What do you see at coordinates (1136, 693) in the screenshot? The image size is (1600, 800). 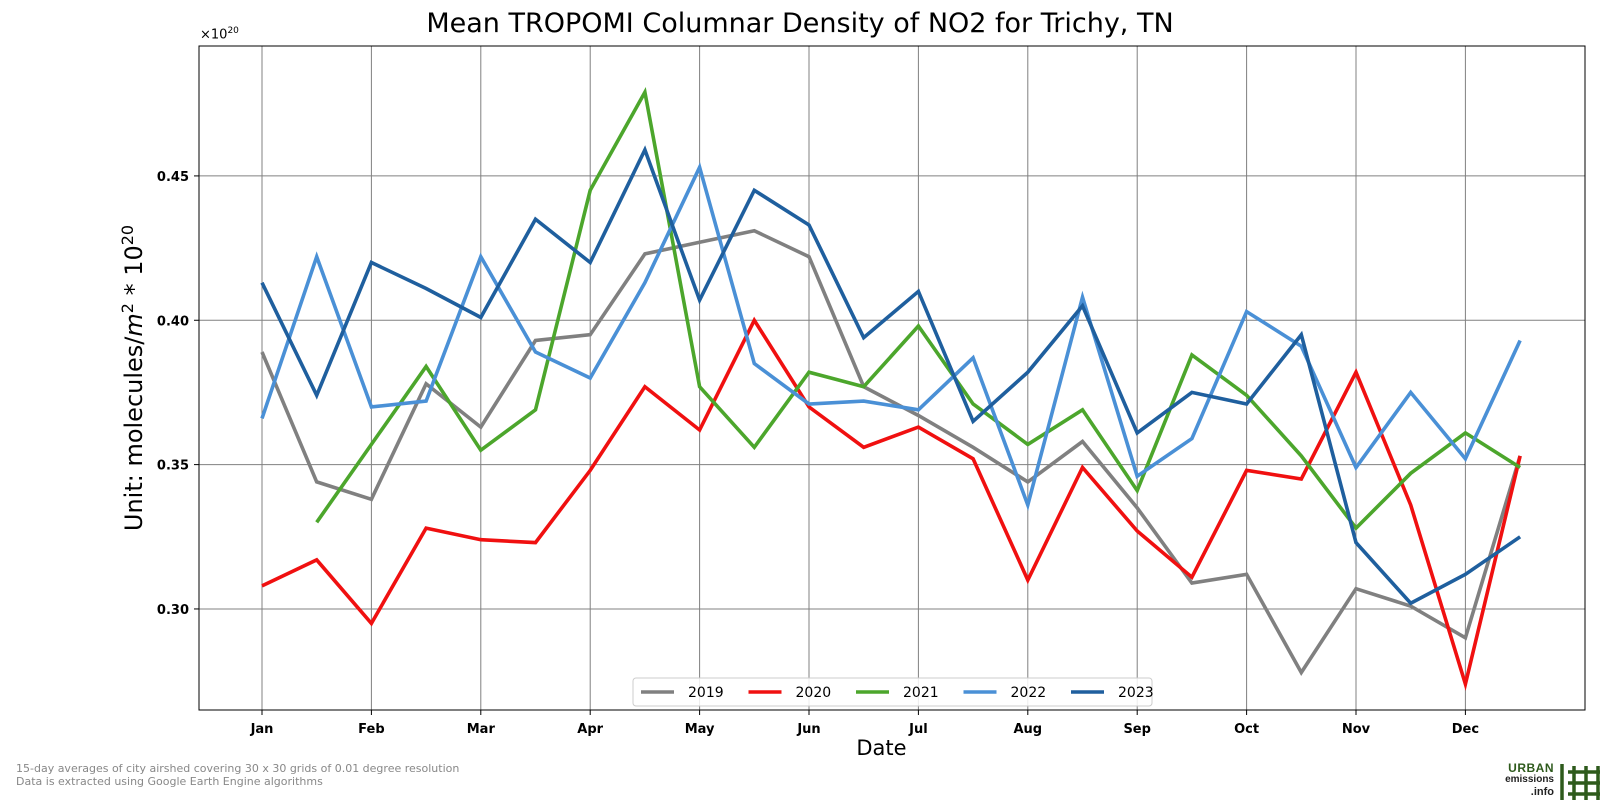 I see `legend-label-2023: 2023` at bounding box center [1136, 693].